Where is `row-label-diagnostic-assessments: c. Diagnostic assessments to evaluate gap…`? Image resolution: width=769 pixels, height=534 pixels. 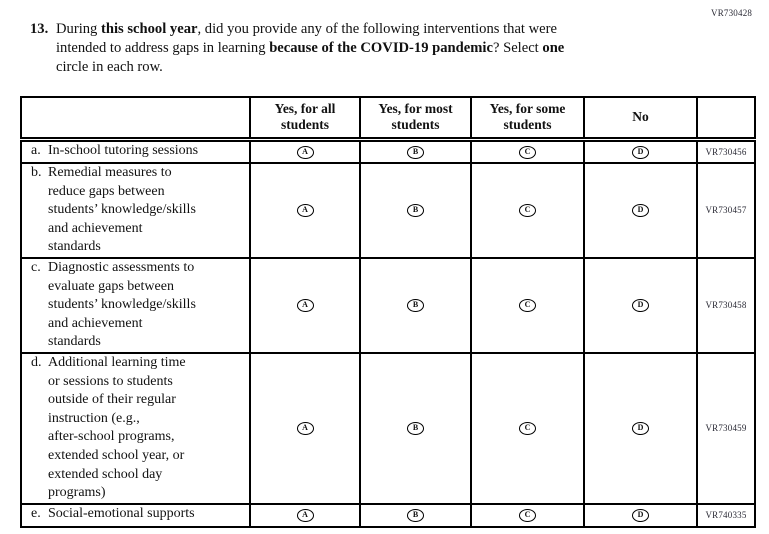 row-label-diagnostic-assessments: c. Diagnostic assessments to evaluate gap… is located at coordinates (135, 305).